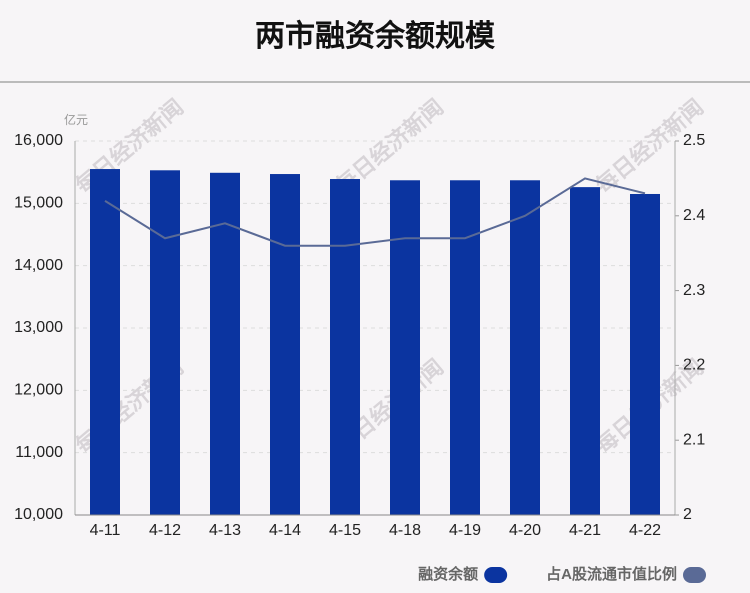 This screenshot has height=593, width=750. I want to click on y-tick-label: 14,000, so click(38, 265).